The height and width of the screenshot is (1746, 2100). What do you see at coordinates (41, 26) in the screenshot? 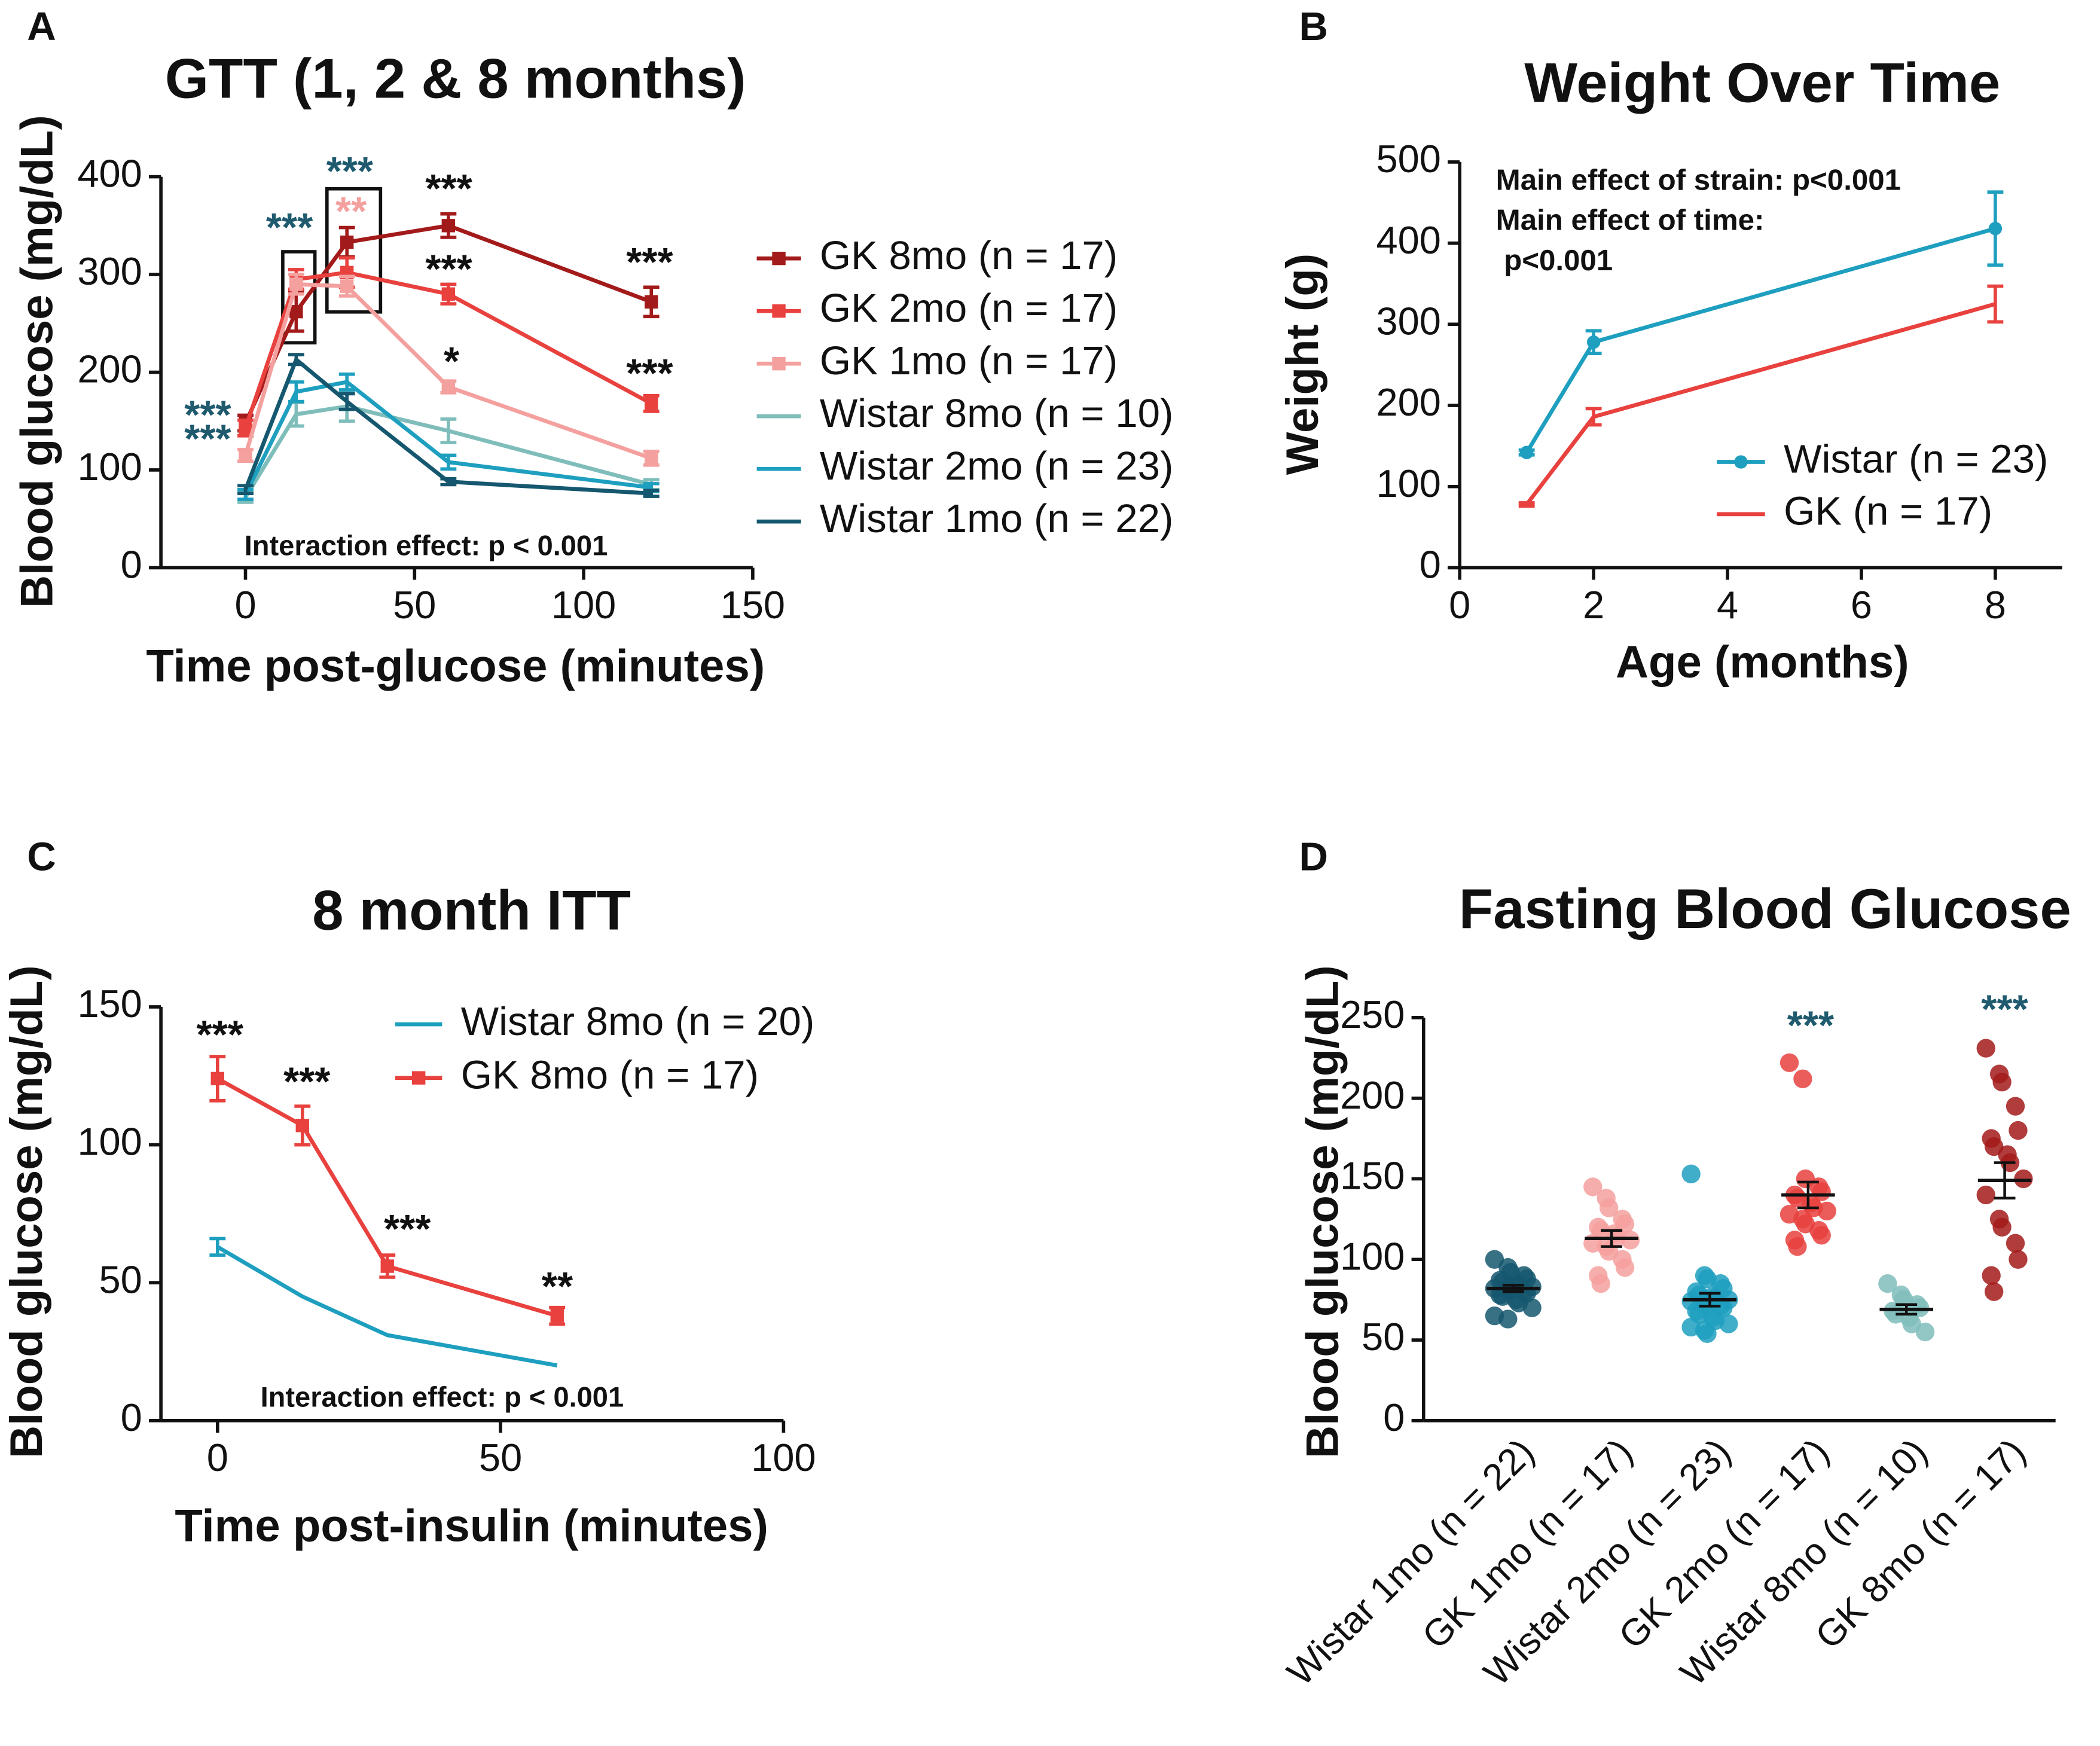
I see `panel-label: A` at bounding box center [41, 26].